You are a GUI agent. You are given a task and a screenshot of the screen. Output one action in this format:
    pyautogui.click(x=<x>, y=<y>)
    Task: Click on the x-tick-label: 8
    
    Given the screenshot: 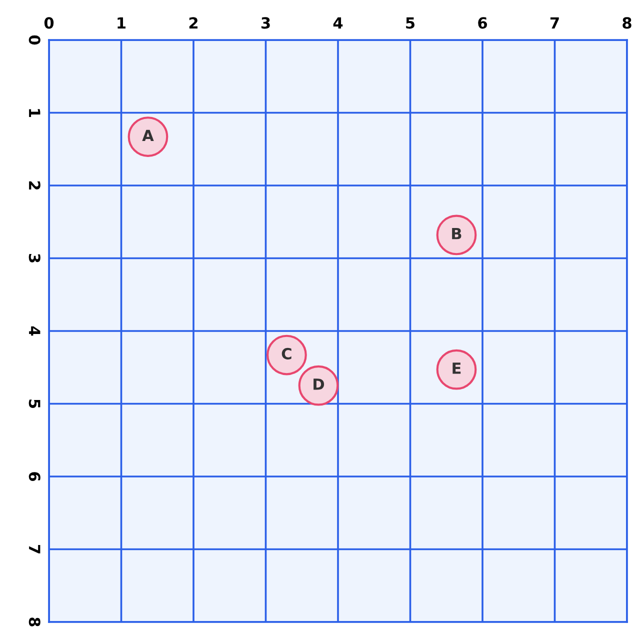 What is the action you would take?
    pyautogui.click(x=627, y=23)
    